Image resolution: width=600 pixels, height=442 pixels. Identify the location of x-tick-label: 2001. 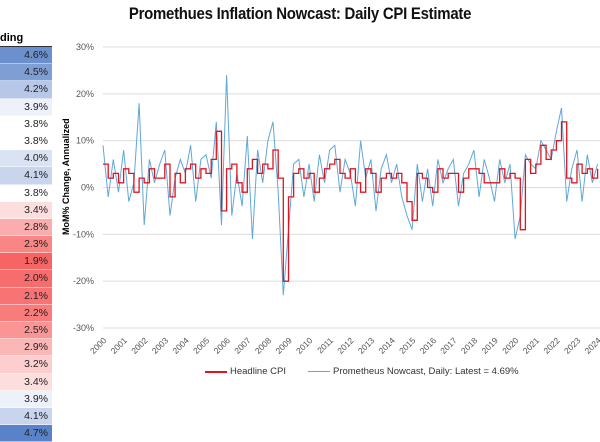
(119, 345).